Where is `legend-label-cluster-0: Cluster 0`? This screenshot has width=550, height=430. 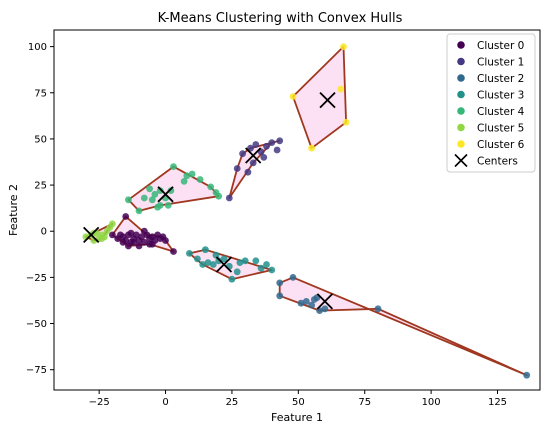 legend-label-cluster-0: Cluster 0 is located at coordinates (500, 46).